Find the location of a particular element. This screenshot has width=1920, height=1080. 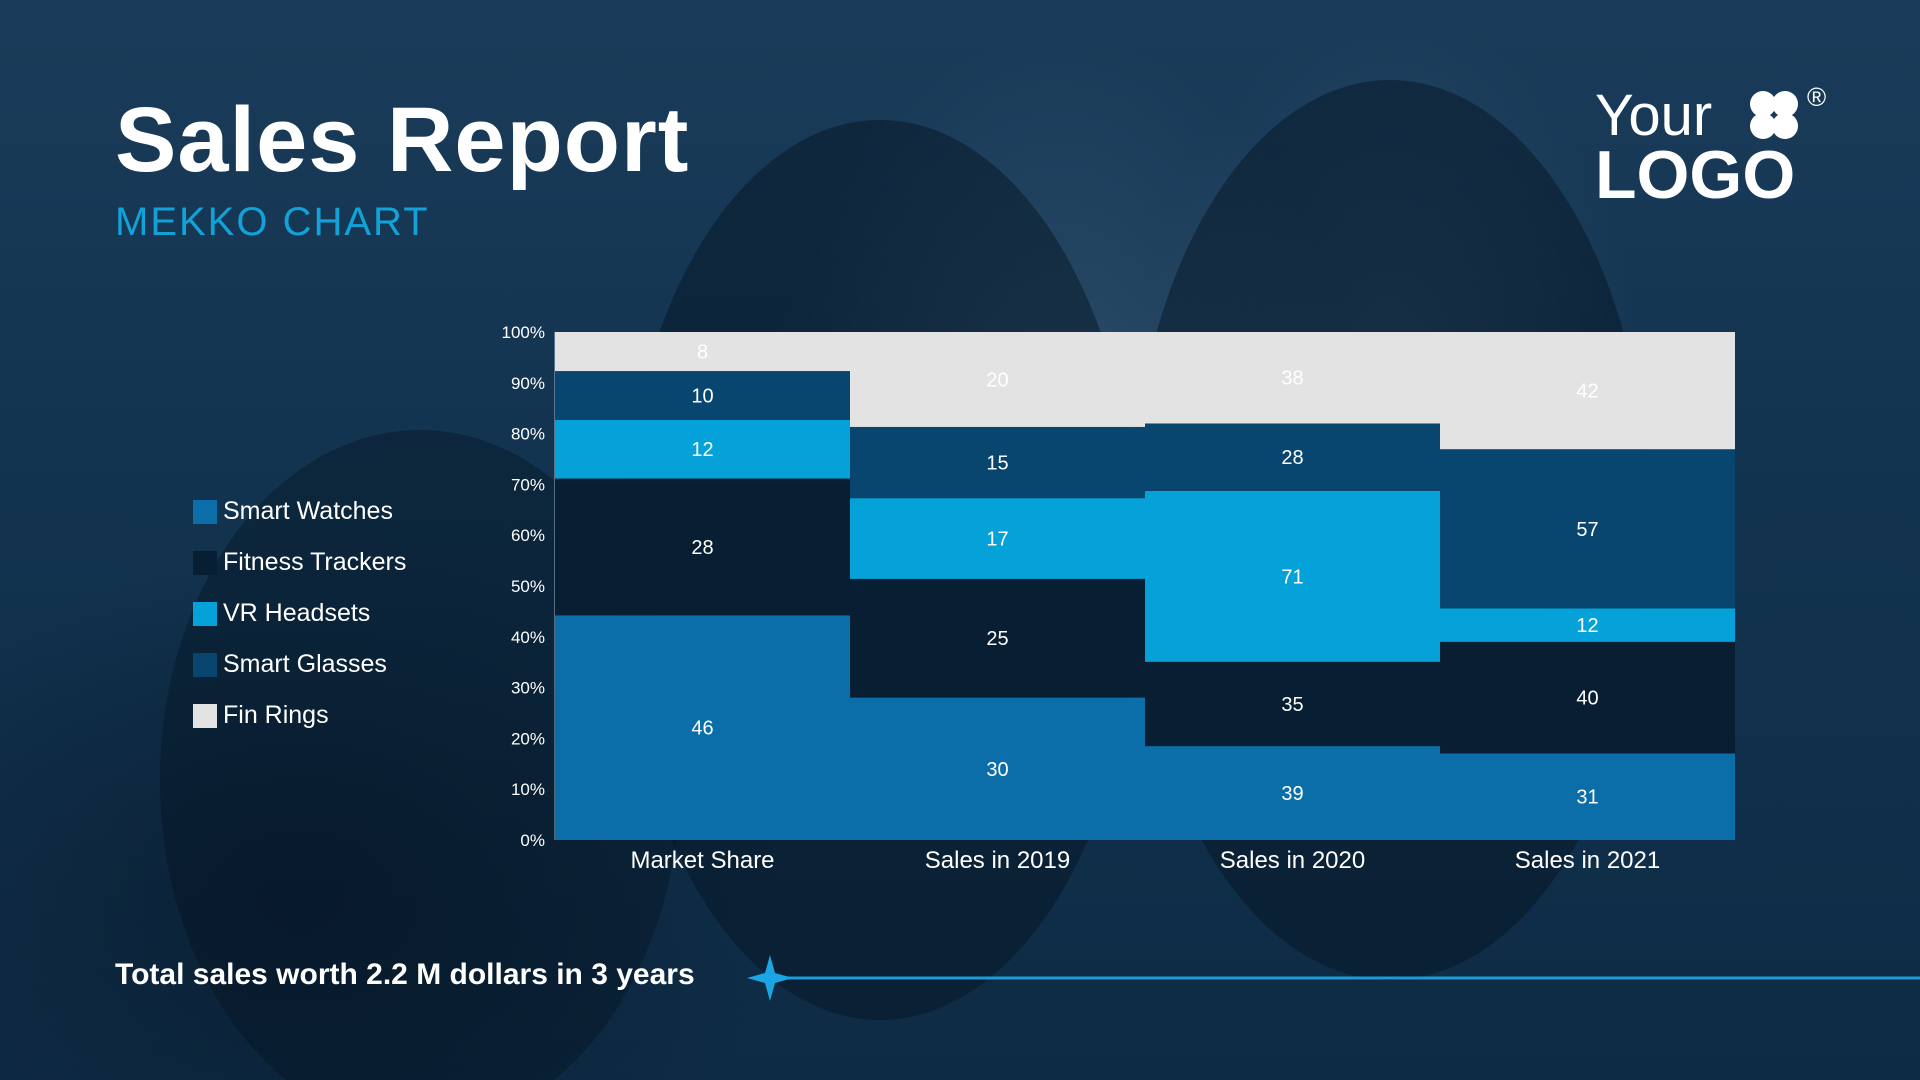

data-label: 39 is located at coordinates (1292, 794).